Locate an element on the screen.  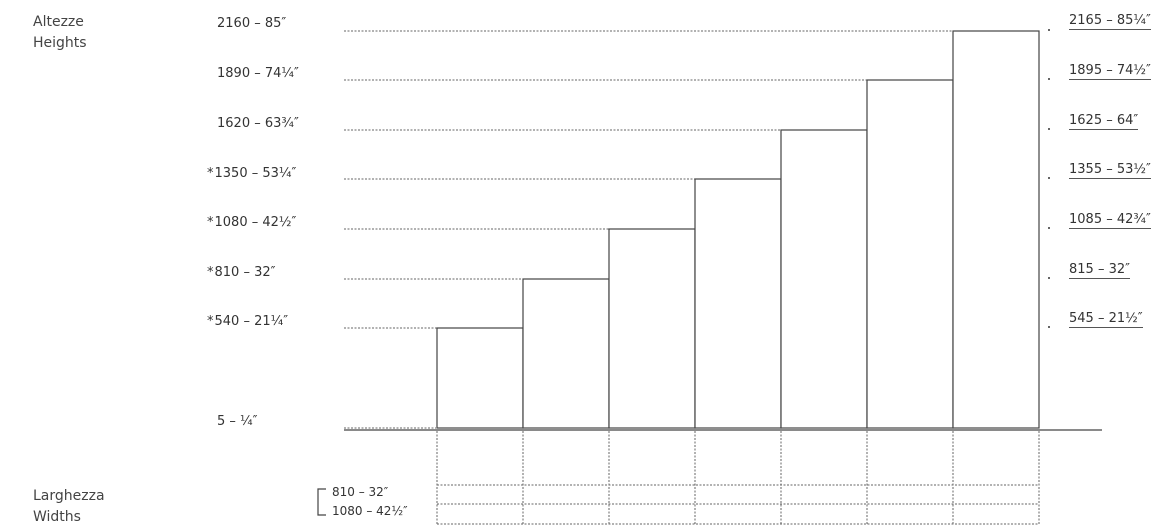
left-height-text: 1080 – 42½″ is located at coordinates (255, 222).